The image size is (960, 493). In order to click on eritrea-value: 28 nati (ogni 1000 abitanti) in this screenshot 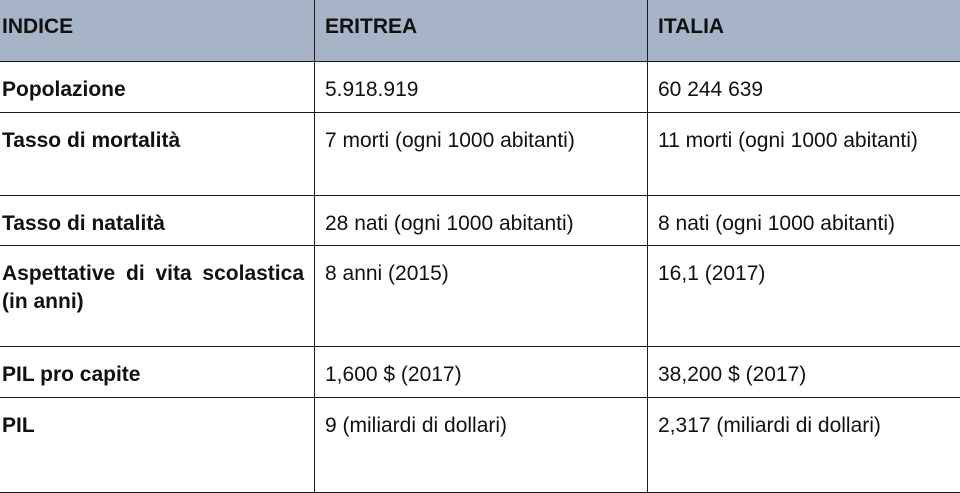, I will do `click(481, 221)`.